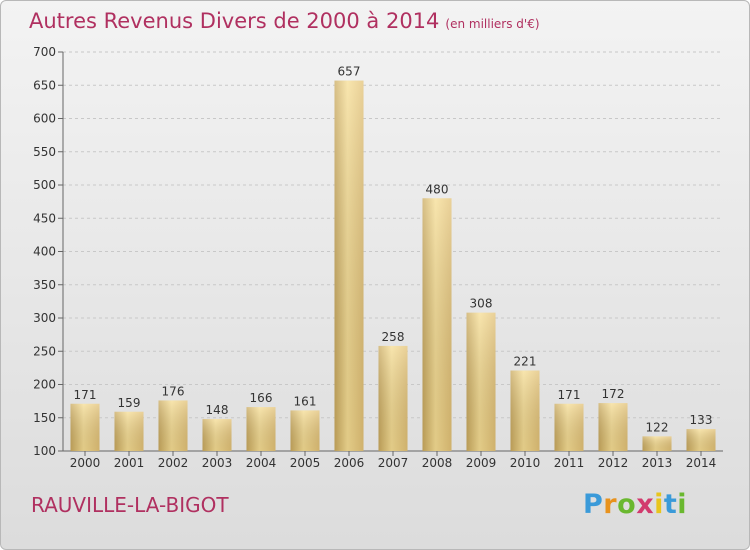 Image resolution: width=750 pixels, height=550 pixels. What do you see at coordinates (44, 418) in the screenshot?
I see `y-tick-label: 150` at bounding box center [44, 418].